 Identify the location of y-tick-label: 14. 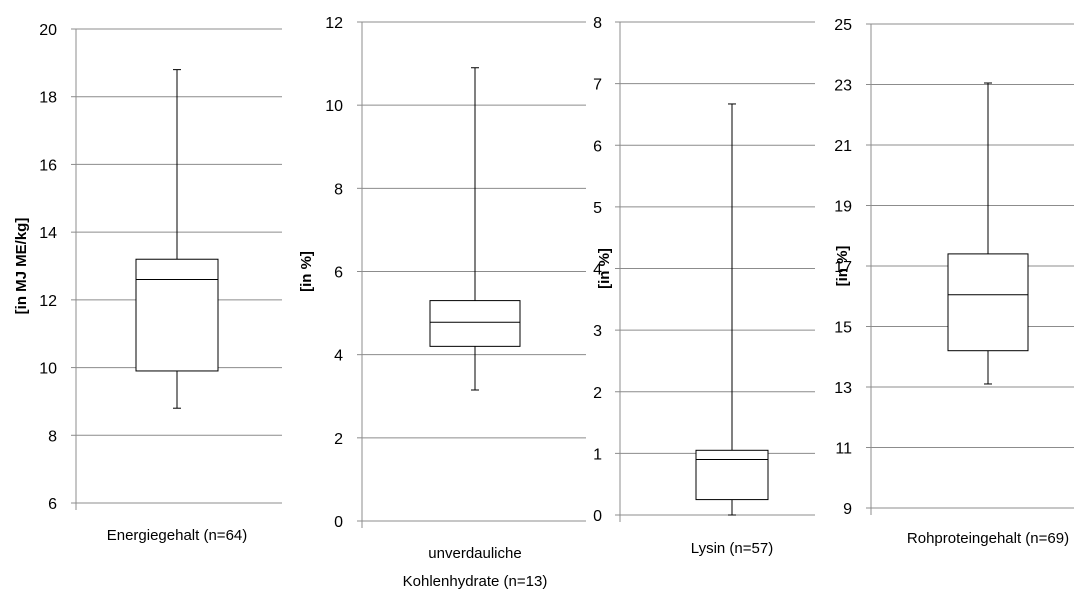
(48, 233).